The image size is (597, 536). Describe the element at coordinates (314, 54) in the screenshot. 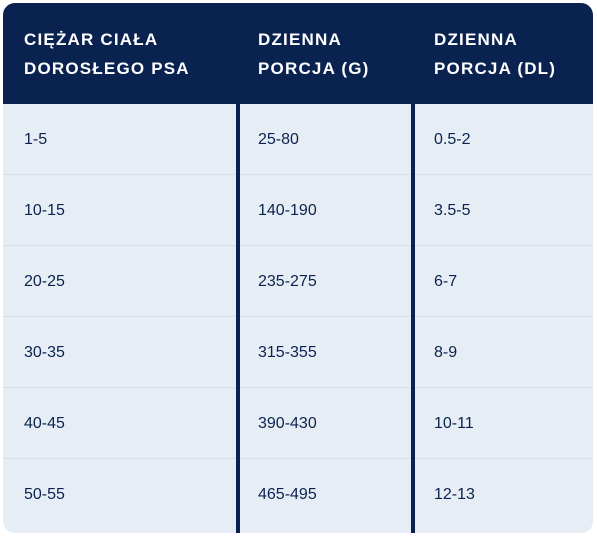

I see `header-daily-portion-grams: DZIENNA PORCJA (G)` at that location.